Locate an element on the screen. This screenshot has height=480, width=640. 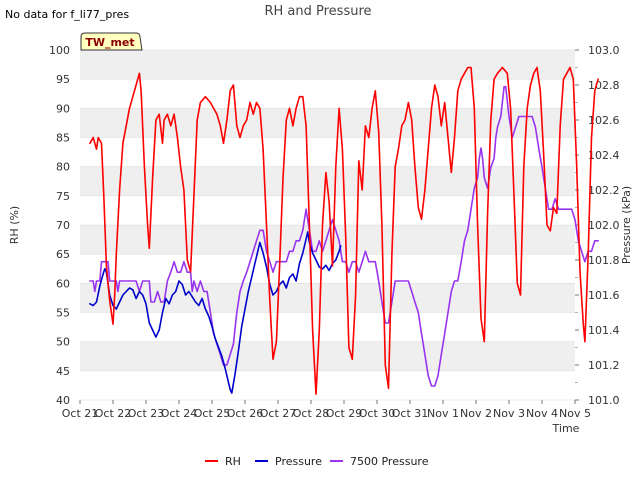
left-axis-title: RH (%) is located at coordinates (14, 225).